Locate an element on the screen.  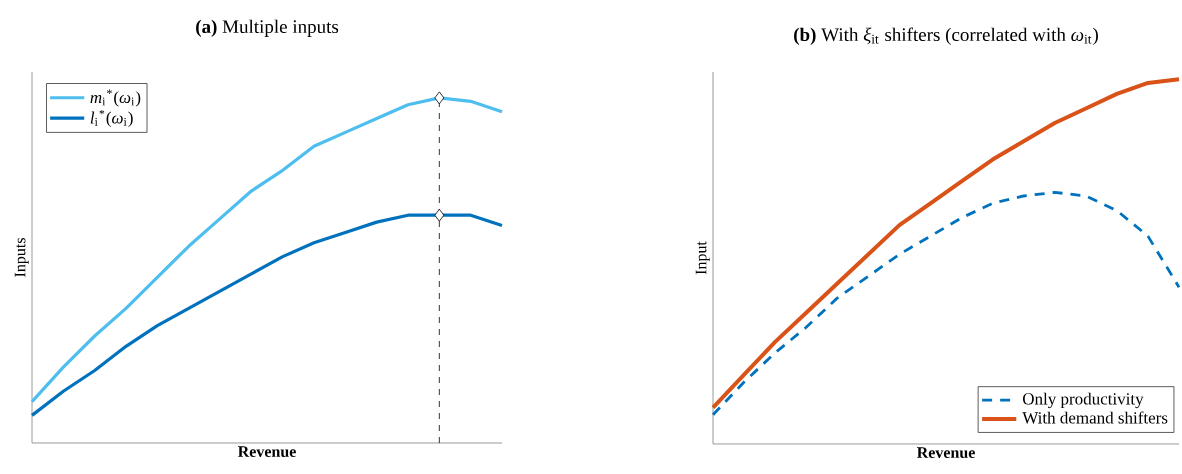
y-axis-title: Input is located at coordinates (702, 258).